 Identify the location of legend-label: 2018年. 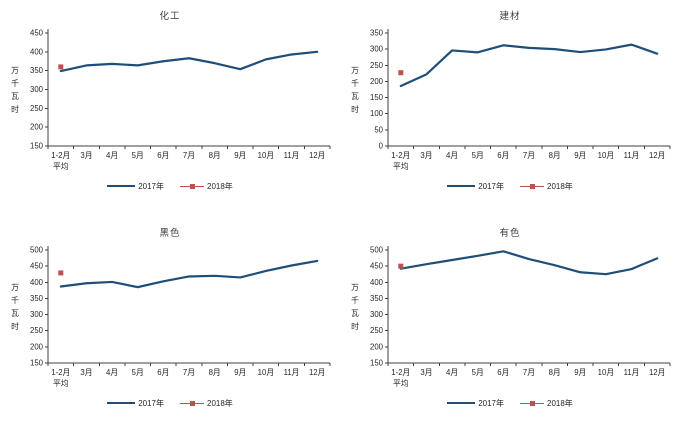
(560, 403).